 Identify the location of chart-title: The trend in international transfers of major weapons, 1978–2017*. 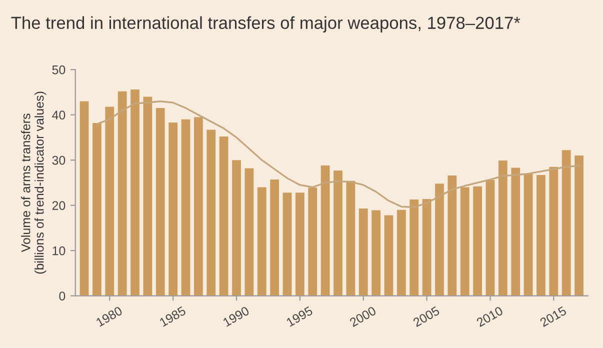
(265, 24).